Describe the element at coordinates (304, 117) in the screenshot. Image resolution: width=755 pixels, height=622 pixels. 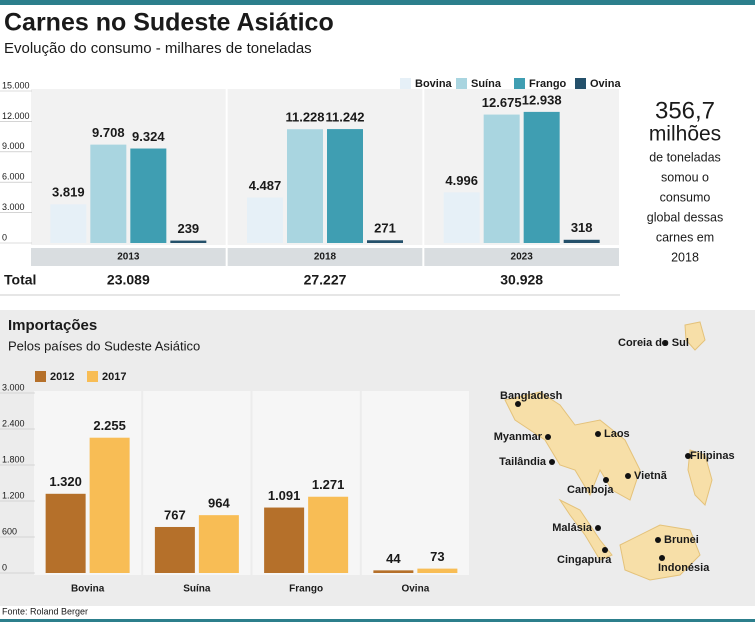
I see `value-label: 11.228` at that location.